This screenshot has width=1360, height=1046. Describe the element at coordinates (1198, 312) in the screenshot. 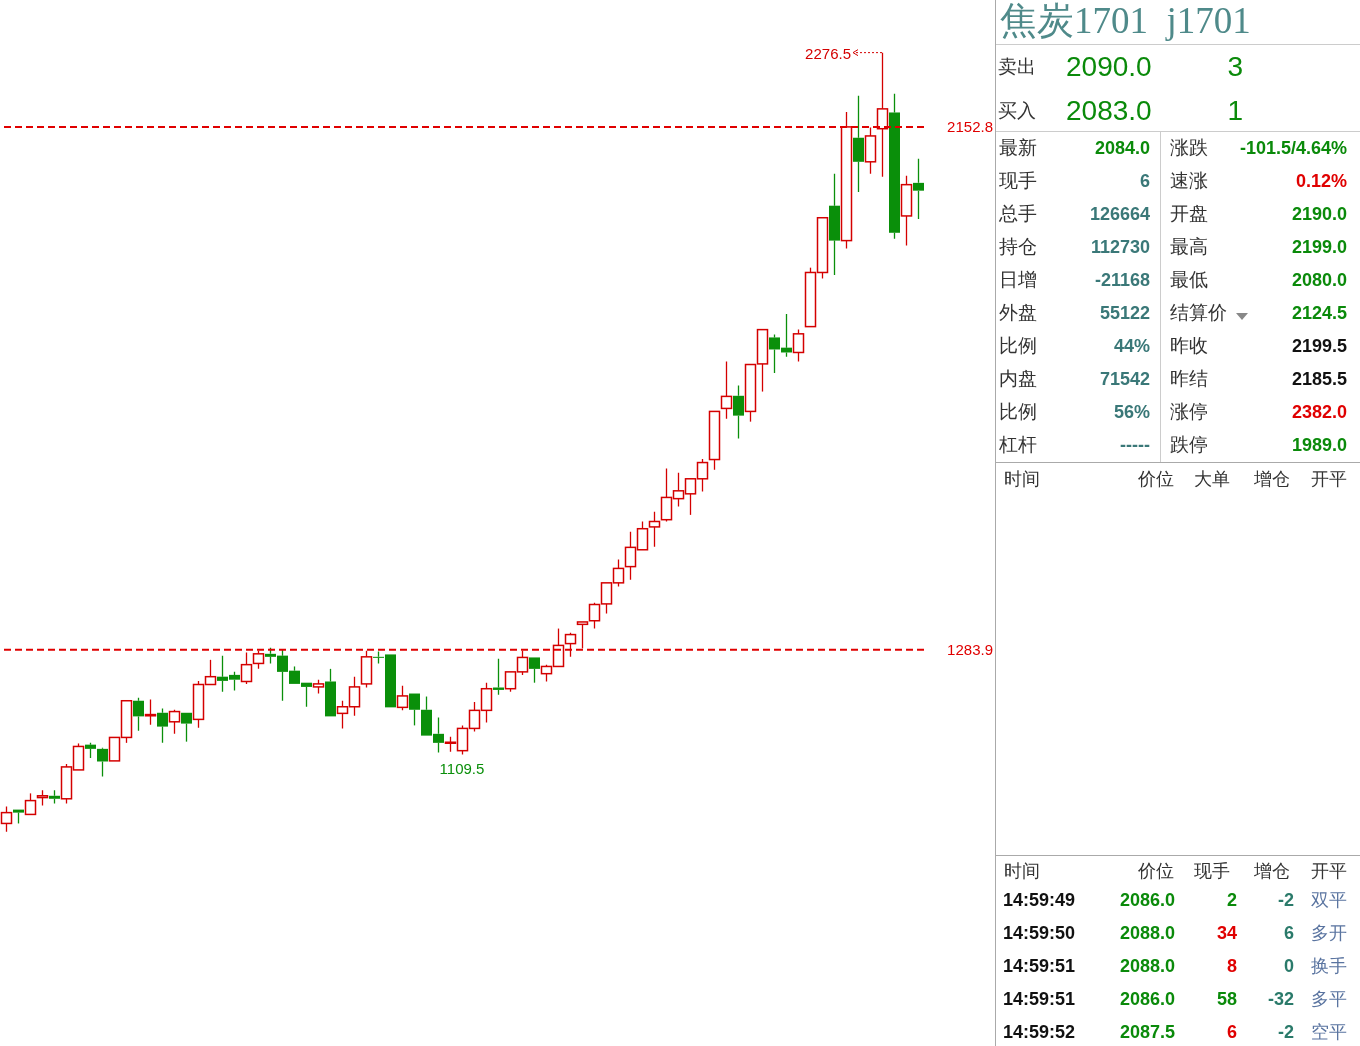

I see `text: 结算价` at that location.